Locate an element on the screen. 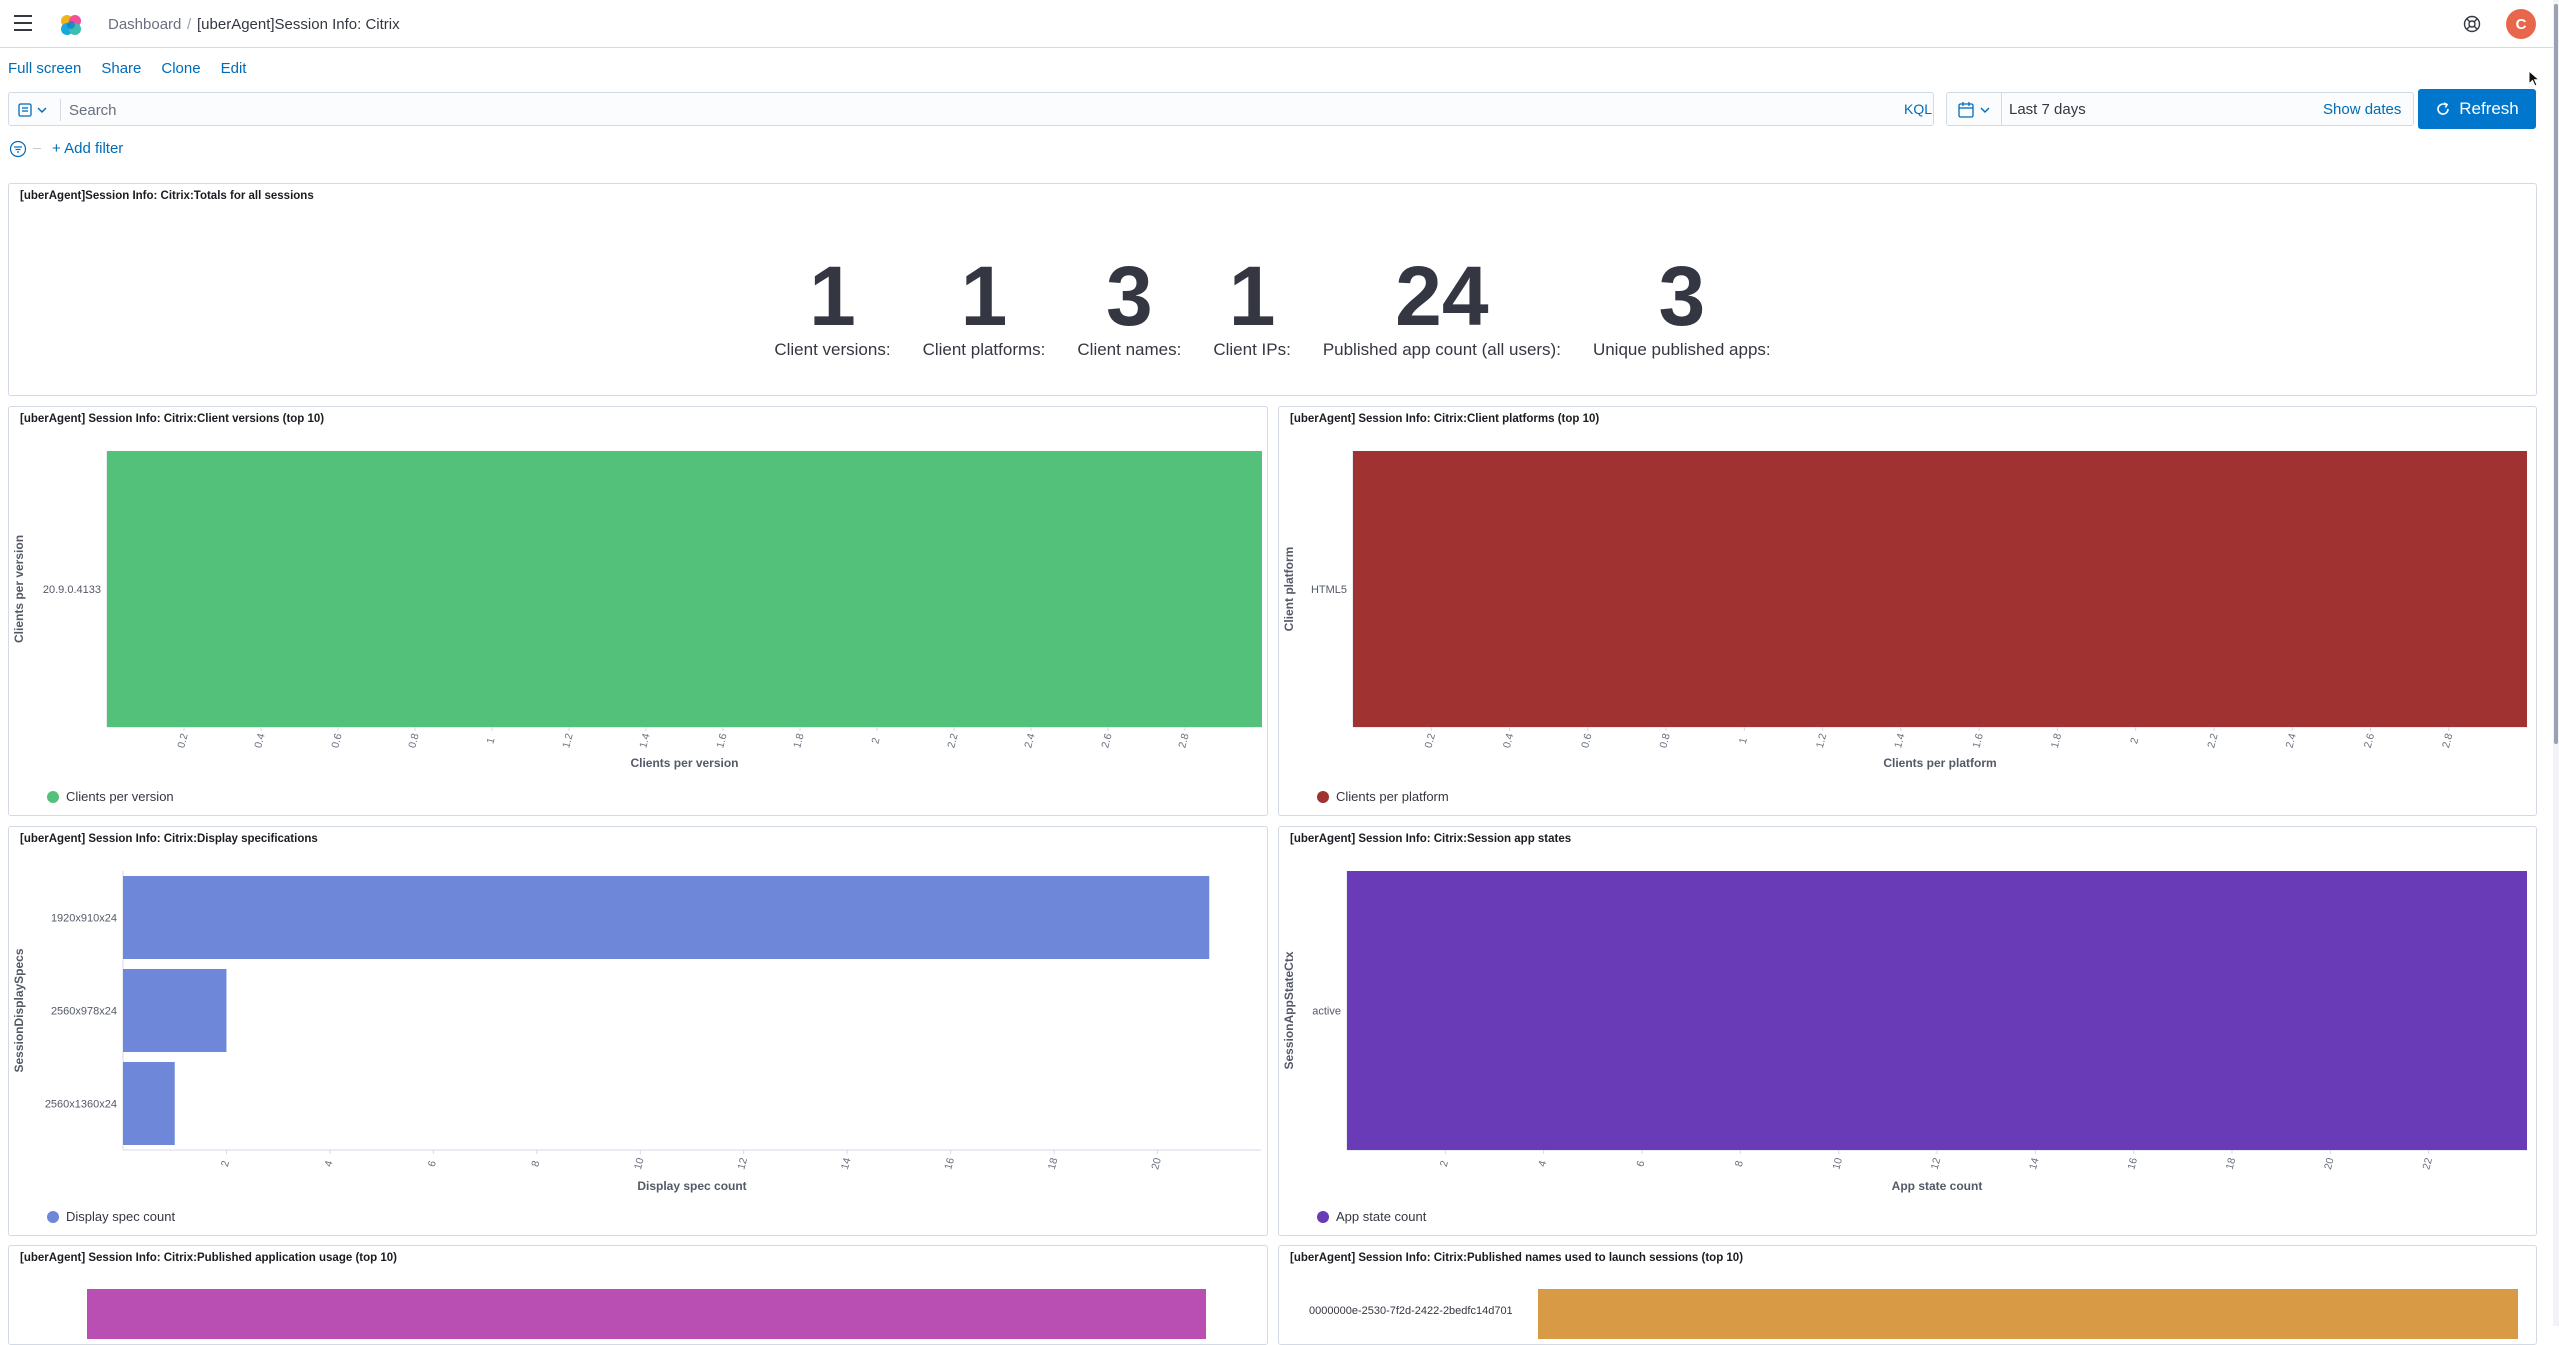 The width and height of the screenshot is (2559, 1345). legend-item: Display spec count is located at coordinates (111, 1216).